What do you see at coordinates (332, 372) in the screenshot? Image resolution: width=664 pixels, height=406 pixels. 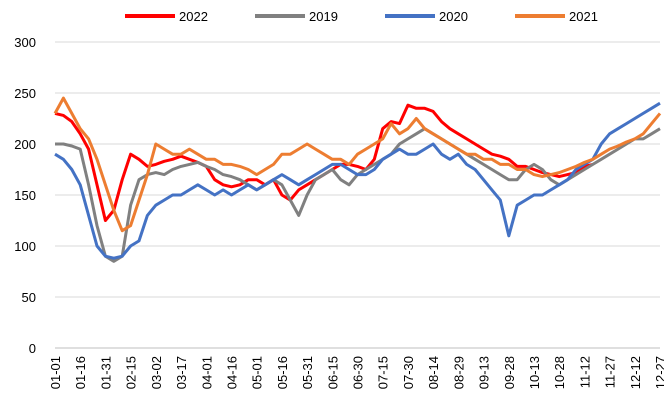 I see `x-tick-label: 06-15` at bounding box center [332, 372].